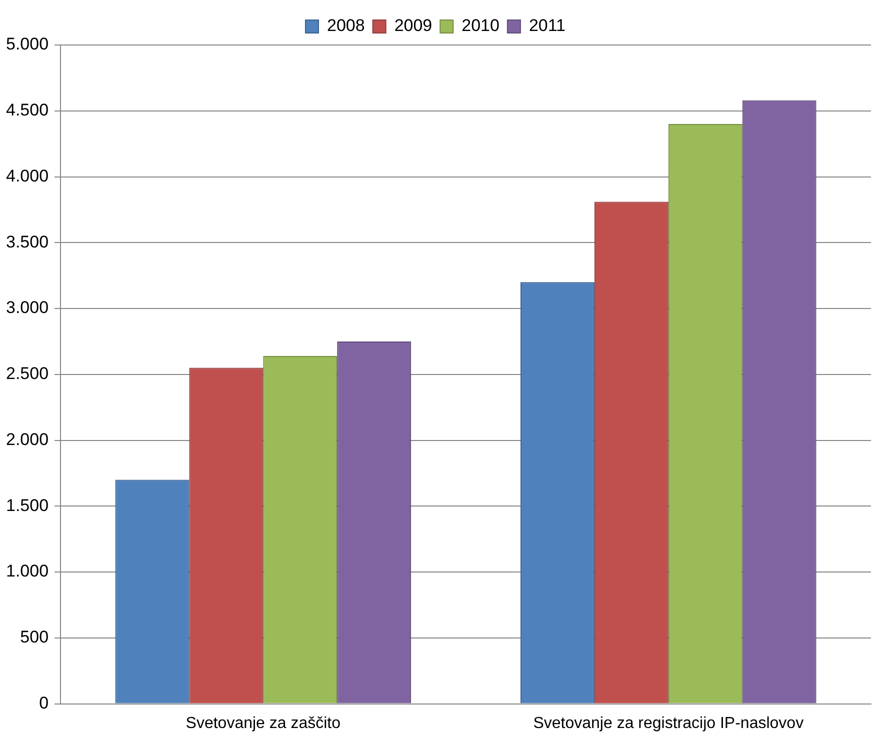 This screenshot has height=753, width=886. What do you see at coordinates (44, 702) in the screenshot?
I see `y-tick-label: 0` at bounding box center [44, 702].